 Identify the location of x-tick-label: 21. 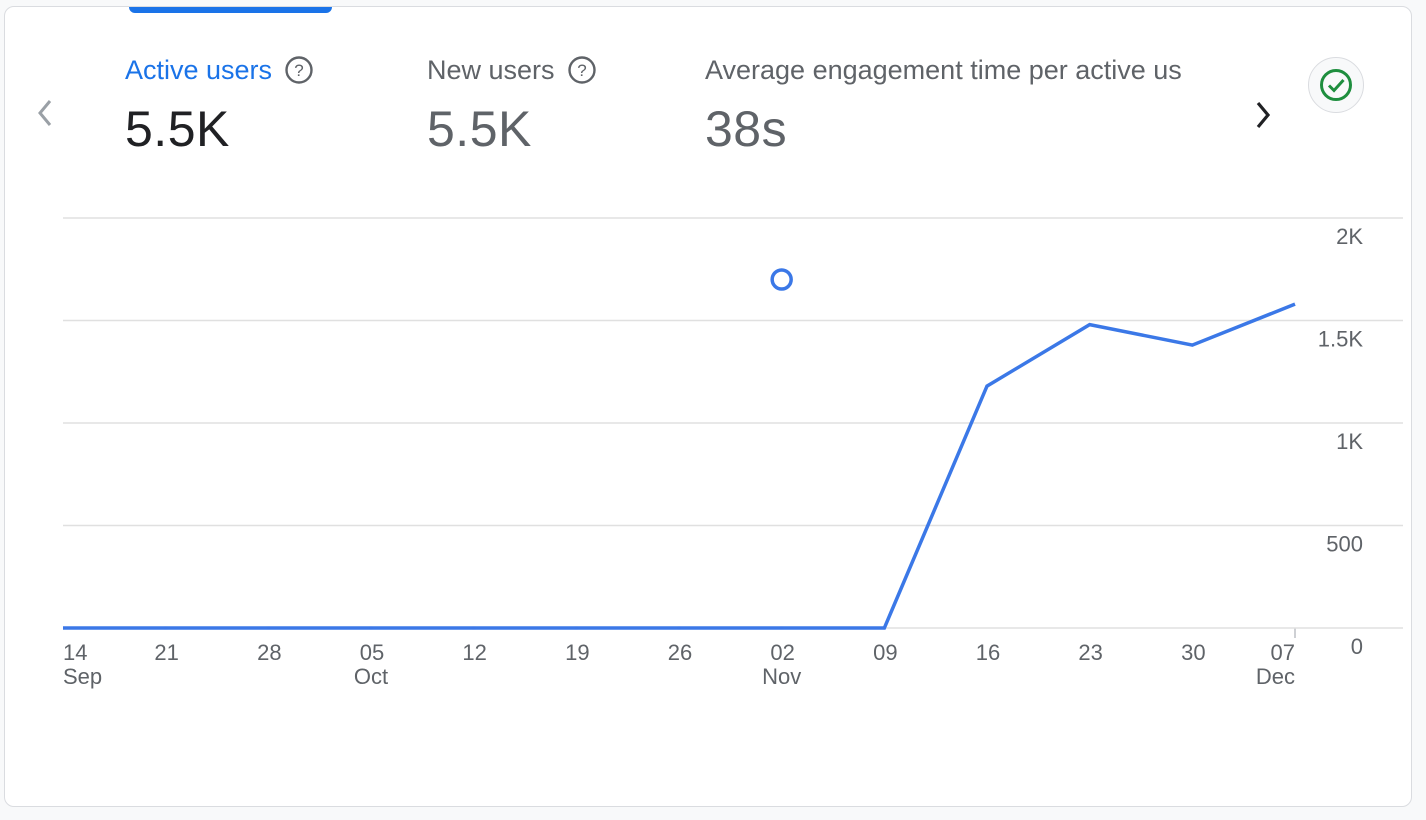
(166, 652).